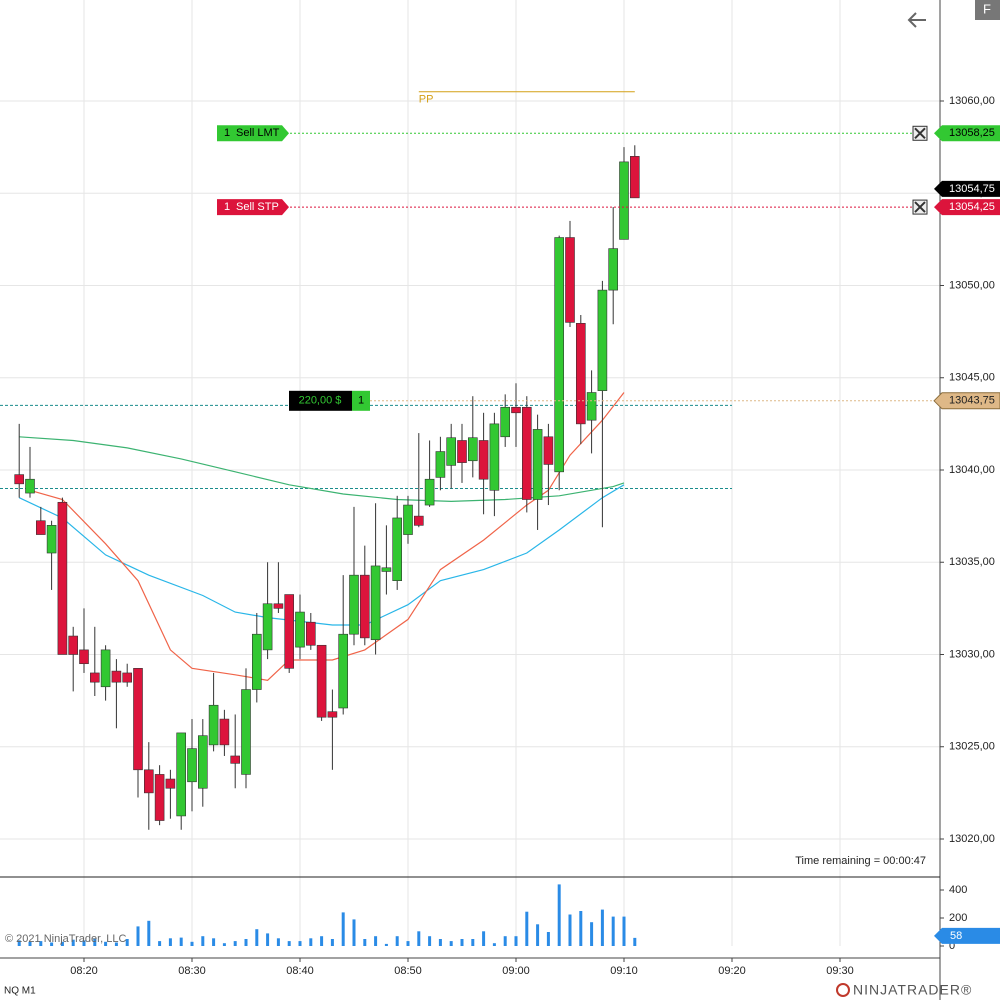 The width and height of the screenshot is (1000, 1000). I want to click on last-price-tag, so click(967, 188).